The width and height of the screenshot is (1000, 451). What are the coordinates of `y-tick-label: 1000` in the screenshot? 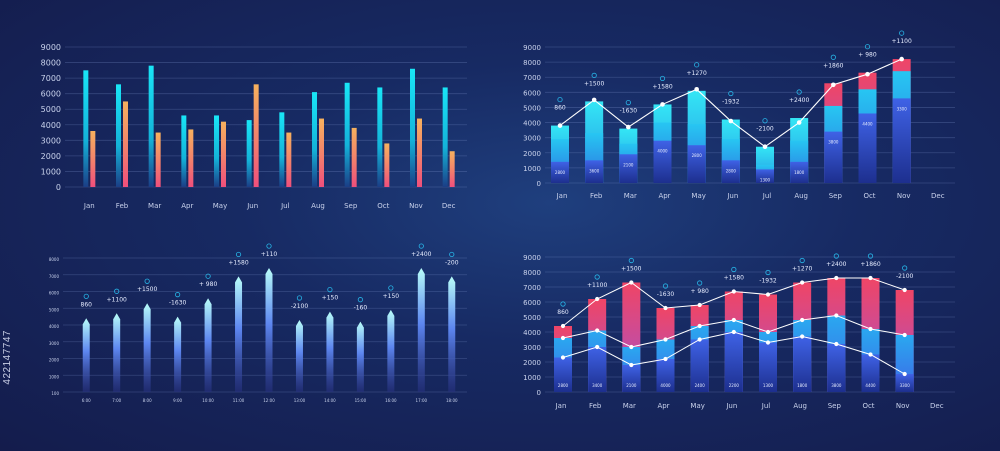 It's located at (51, 171).